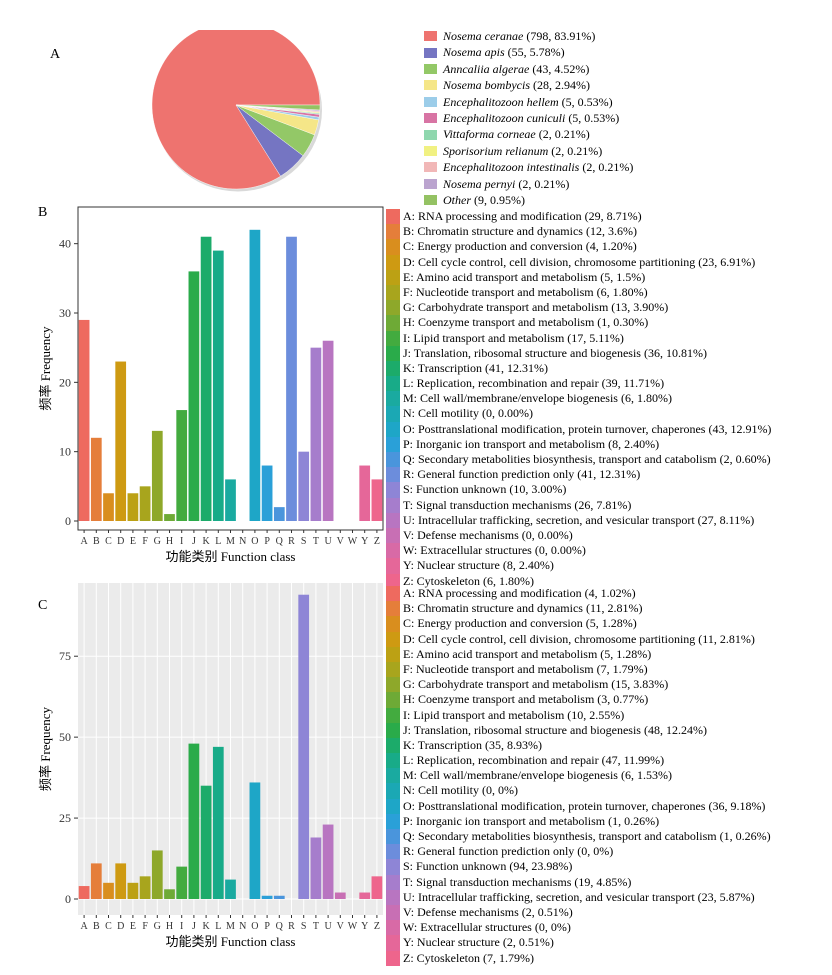 This screenshot has height=975, width=832. I want to click on pie-legend-item: Encephalitozoon hellem (5, 0.53%), so click(528, 102).